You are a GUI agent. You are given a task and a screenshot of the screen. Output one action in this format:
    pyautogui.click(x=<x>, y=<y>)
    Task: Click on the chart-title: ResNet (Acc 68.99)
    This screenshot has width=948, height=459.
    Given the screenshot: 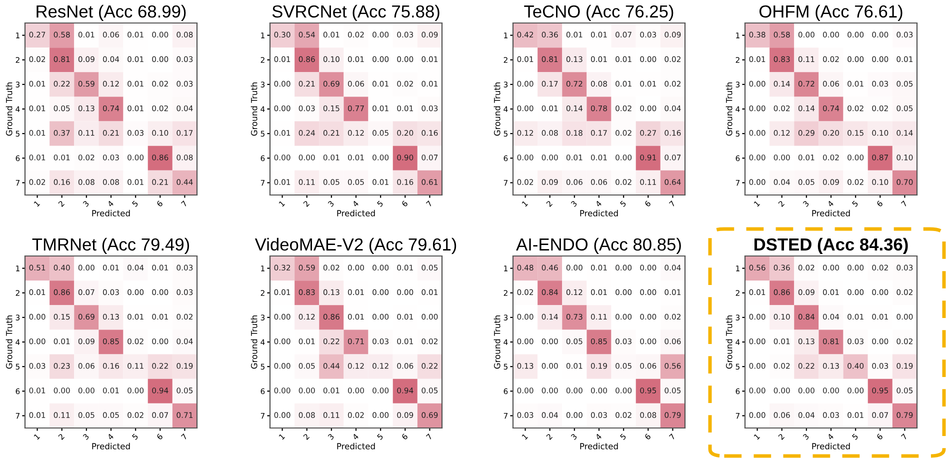 What is the action you would take?
    pyautogui.click(x=111, y=13)
    